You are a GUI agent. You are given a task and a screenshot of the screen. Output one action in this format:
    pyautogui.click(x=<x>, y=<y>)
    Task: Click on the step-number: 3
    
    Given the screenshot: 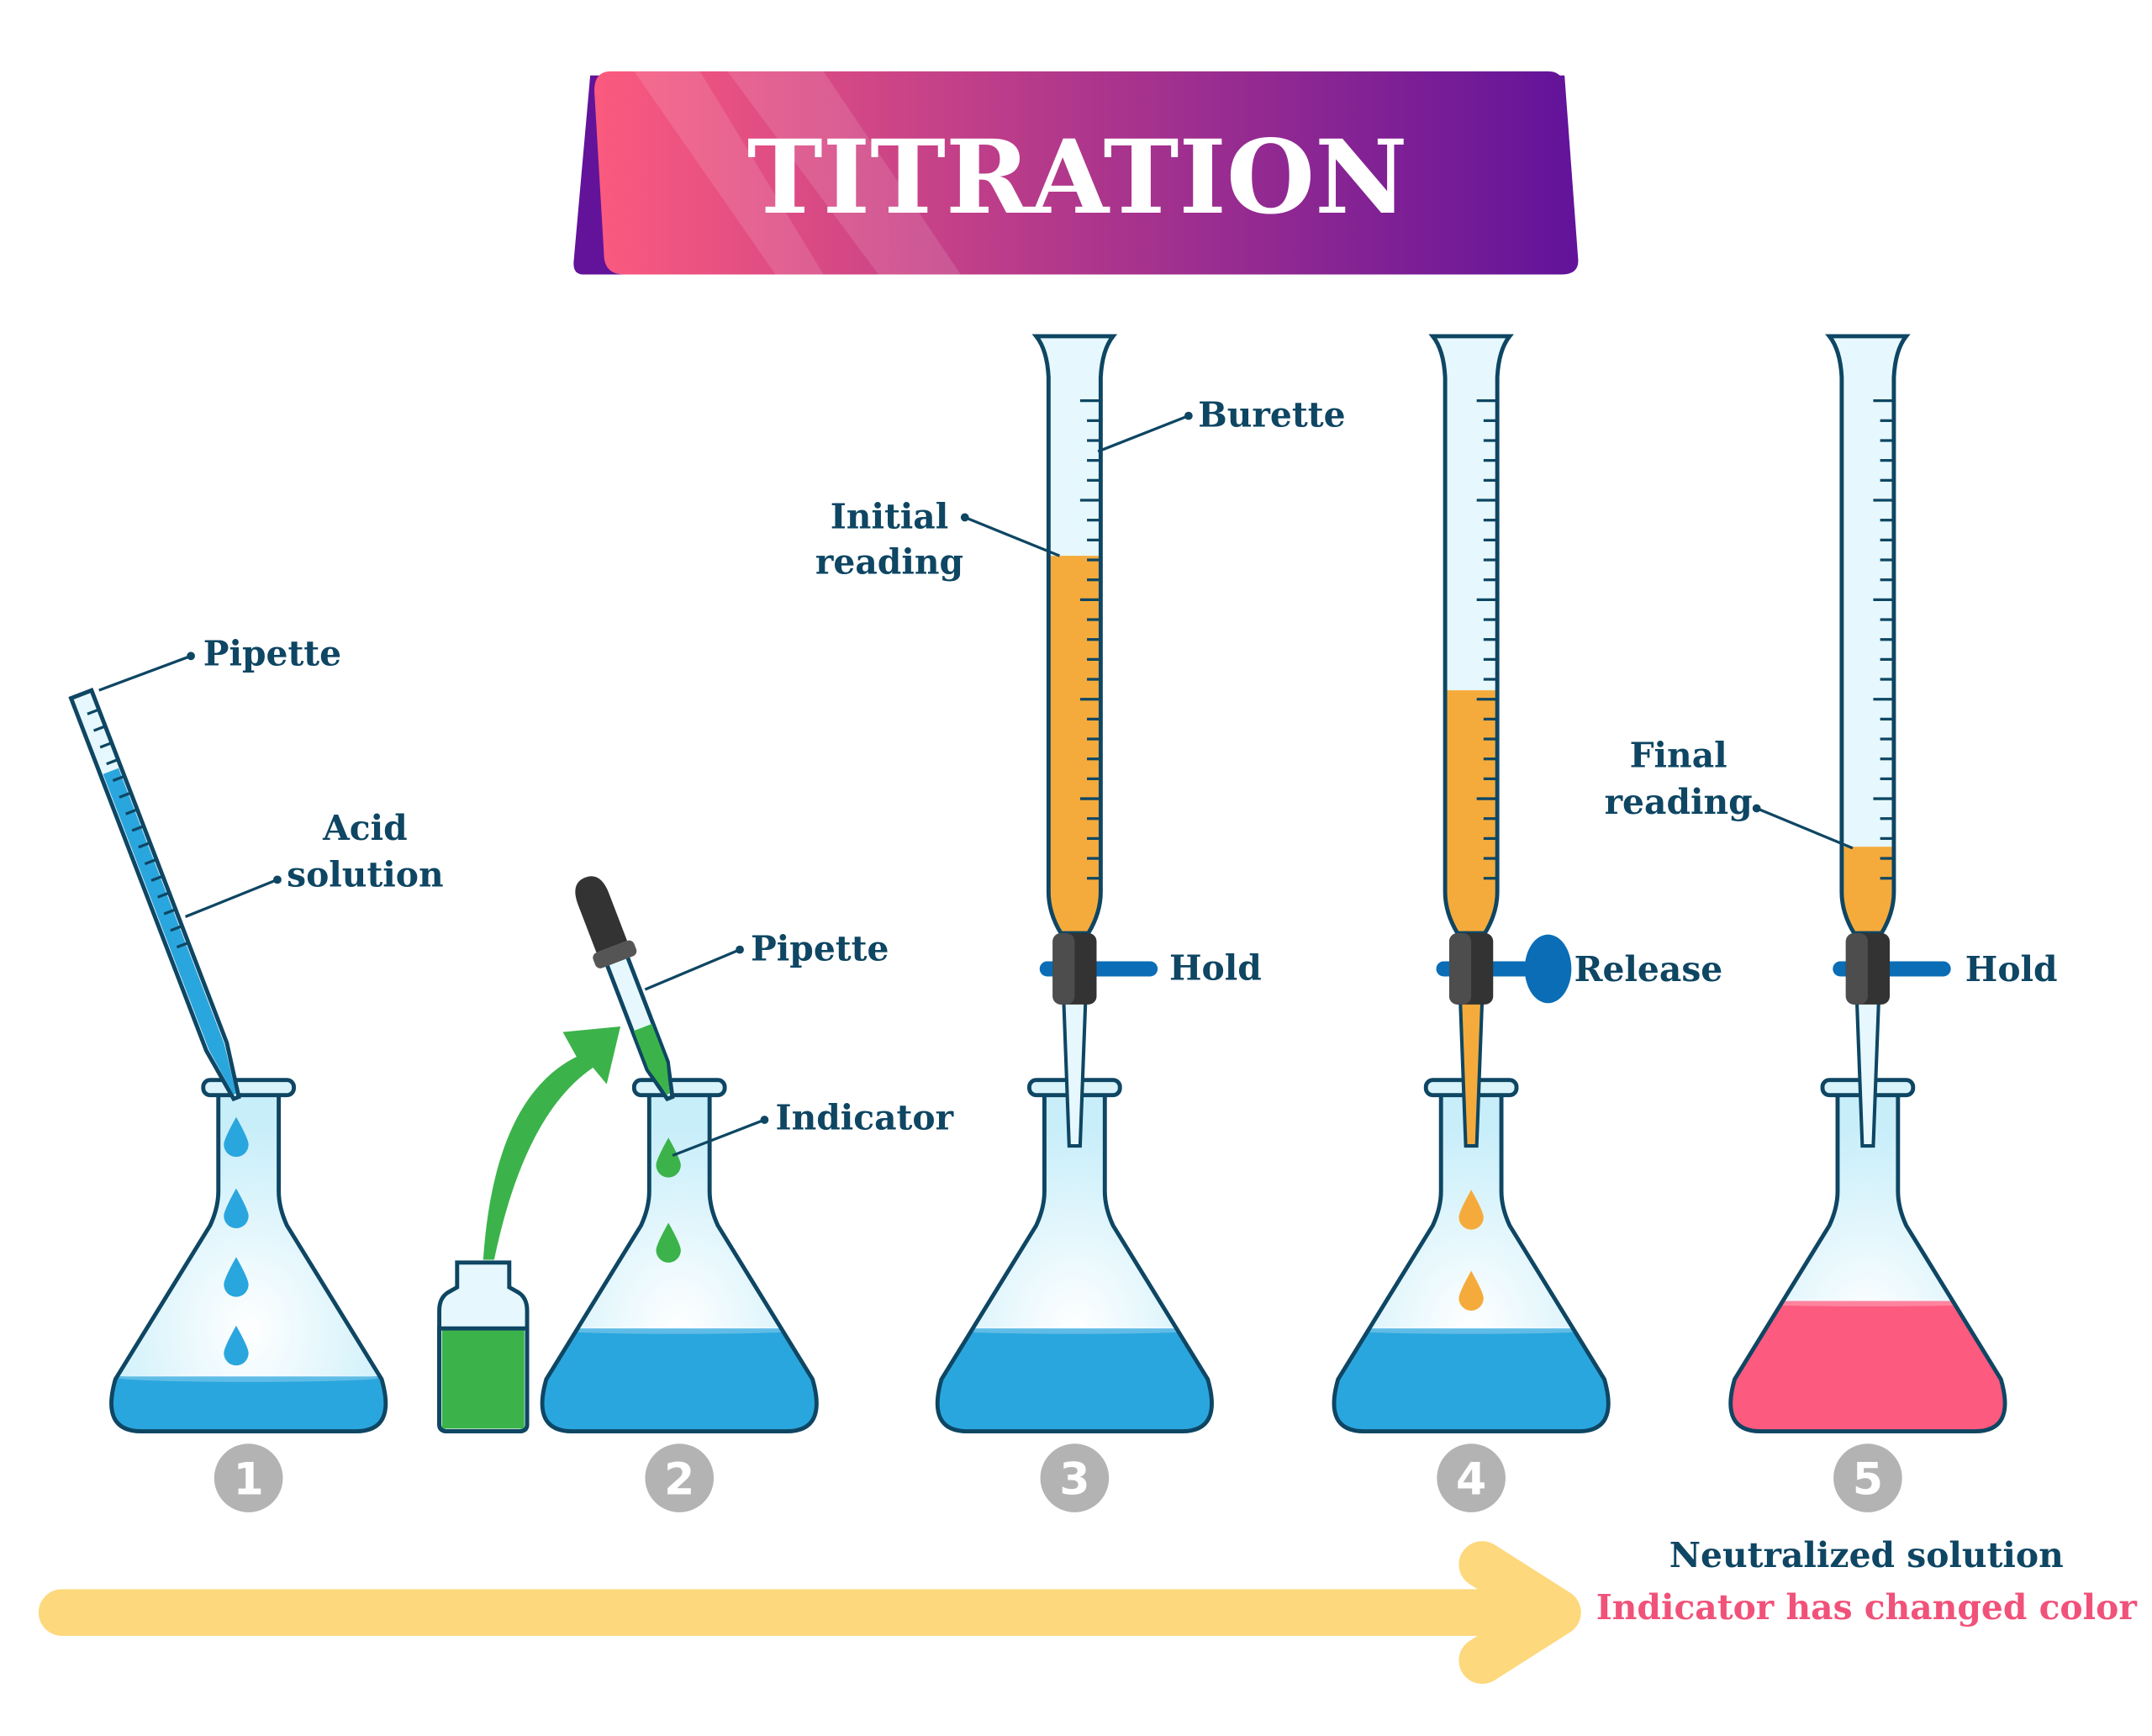 What is the action you would take?
    pyautogui.click(x=1074, y=1480)
    